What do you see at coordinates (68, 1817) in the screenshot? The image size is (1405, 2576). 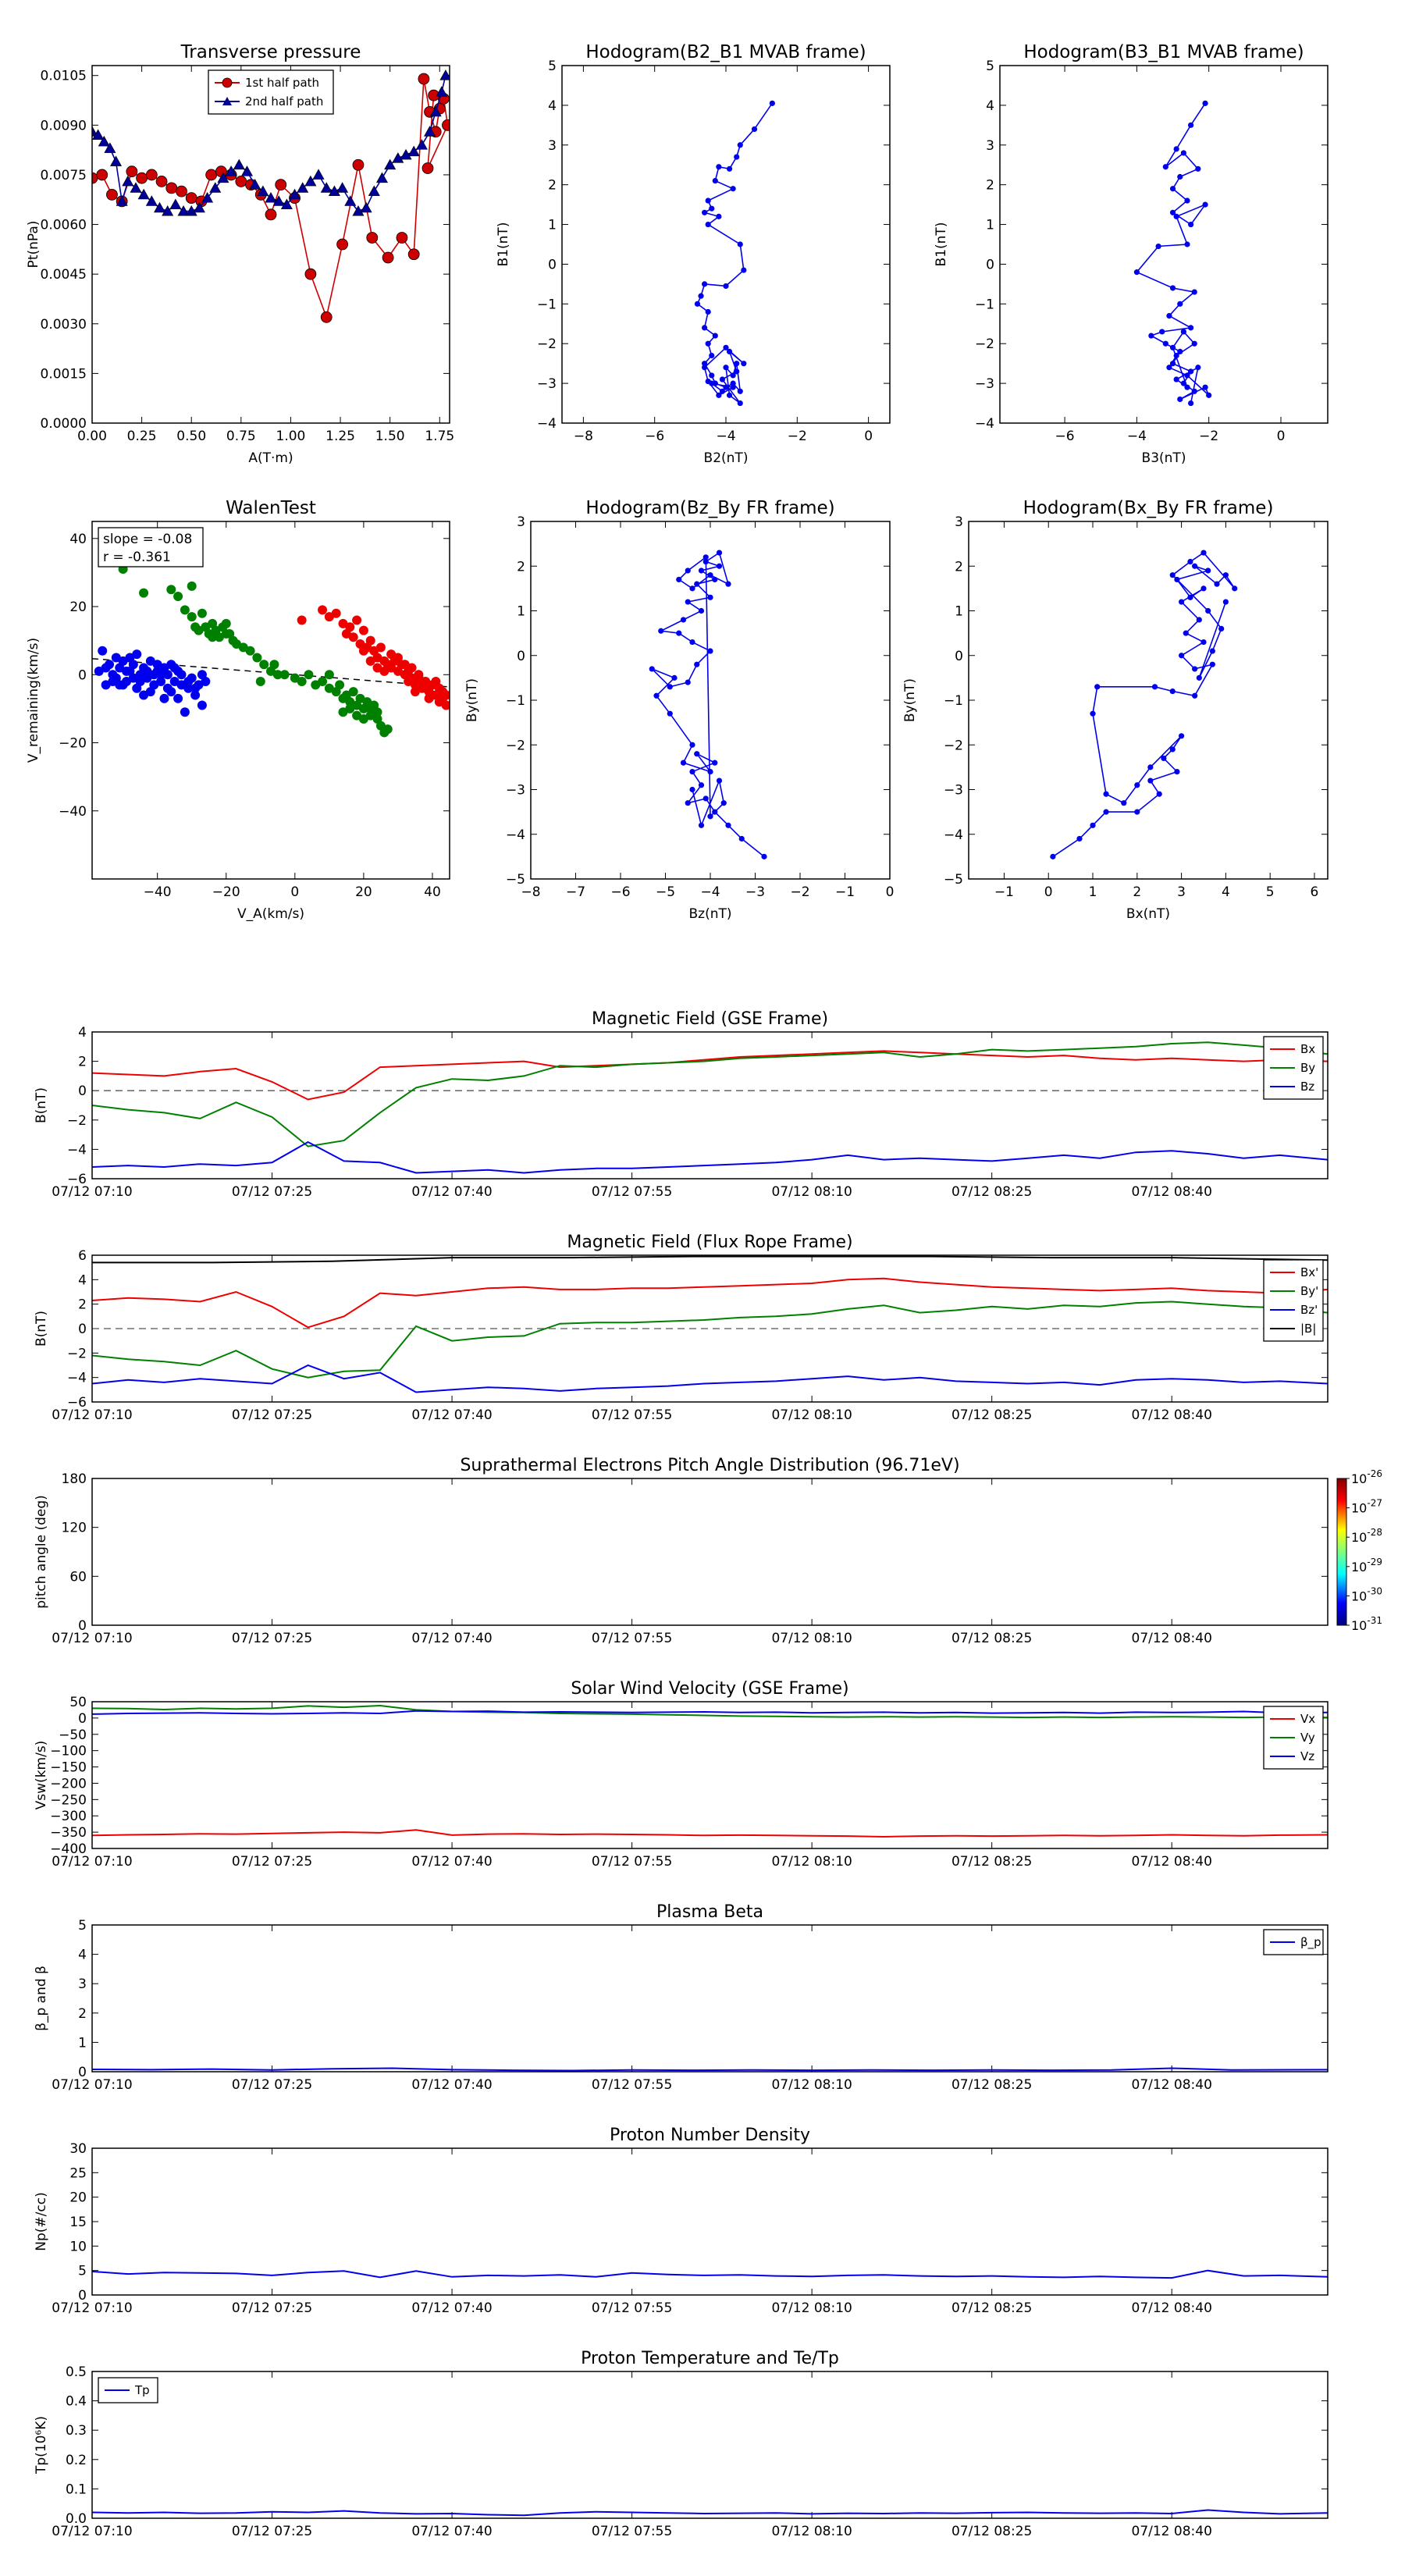 I see `y-tick-label: −300` at bounding box center [68, 1817].